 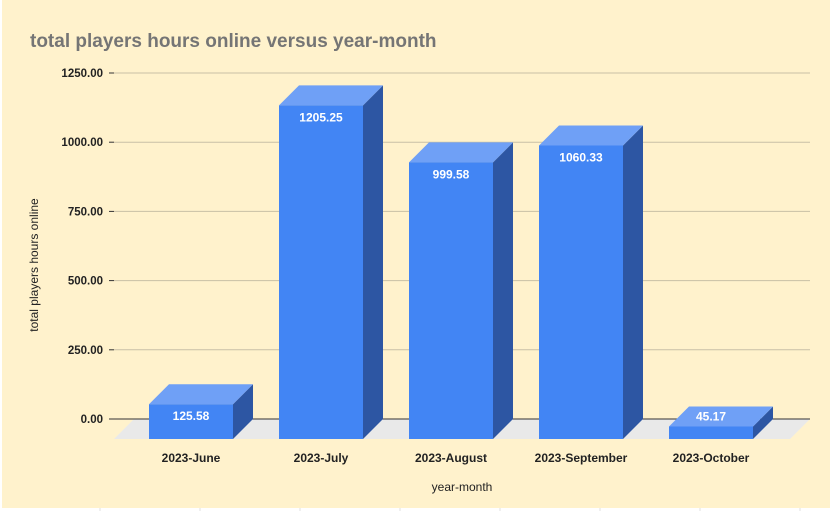 I want to click on y-tick-label: 0.00, so click(x=92, y=420).